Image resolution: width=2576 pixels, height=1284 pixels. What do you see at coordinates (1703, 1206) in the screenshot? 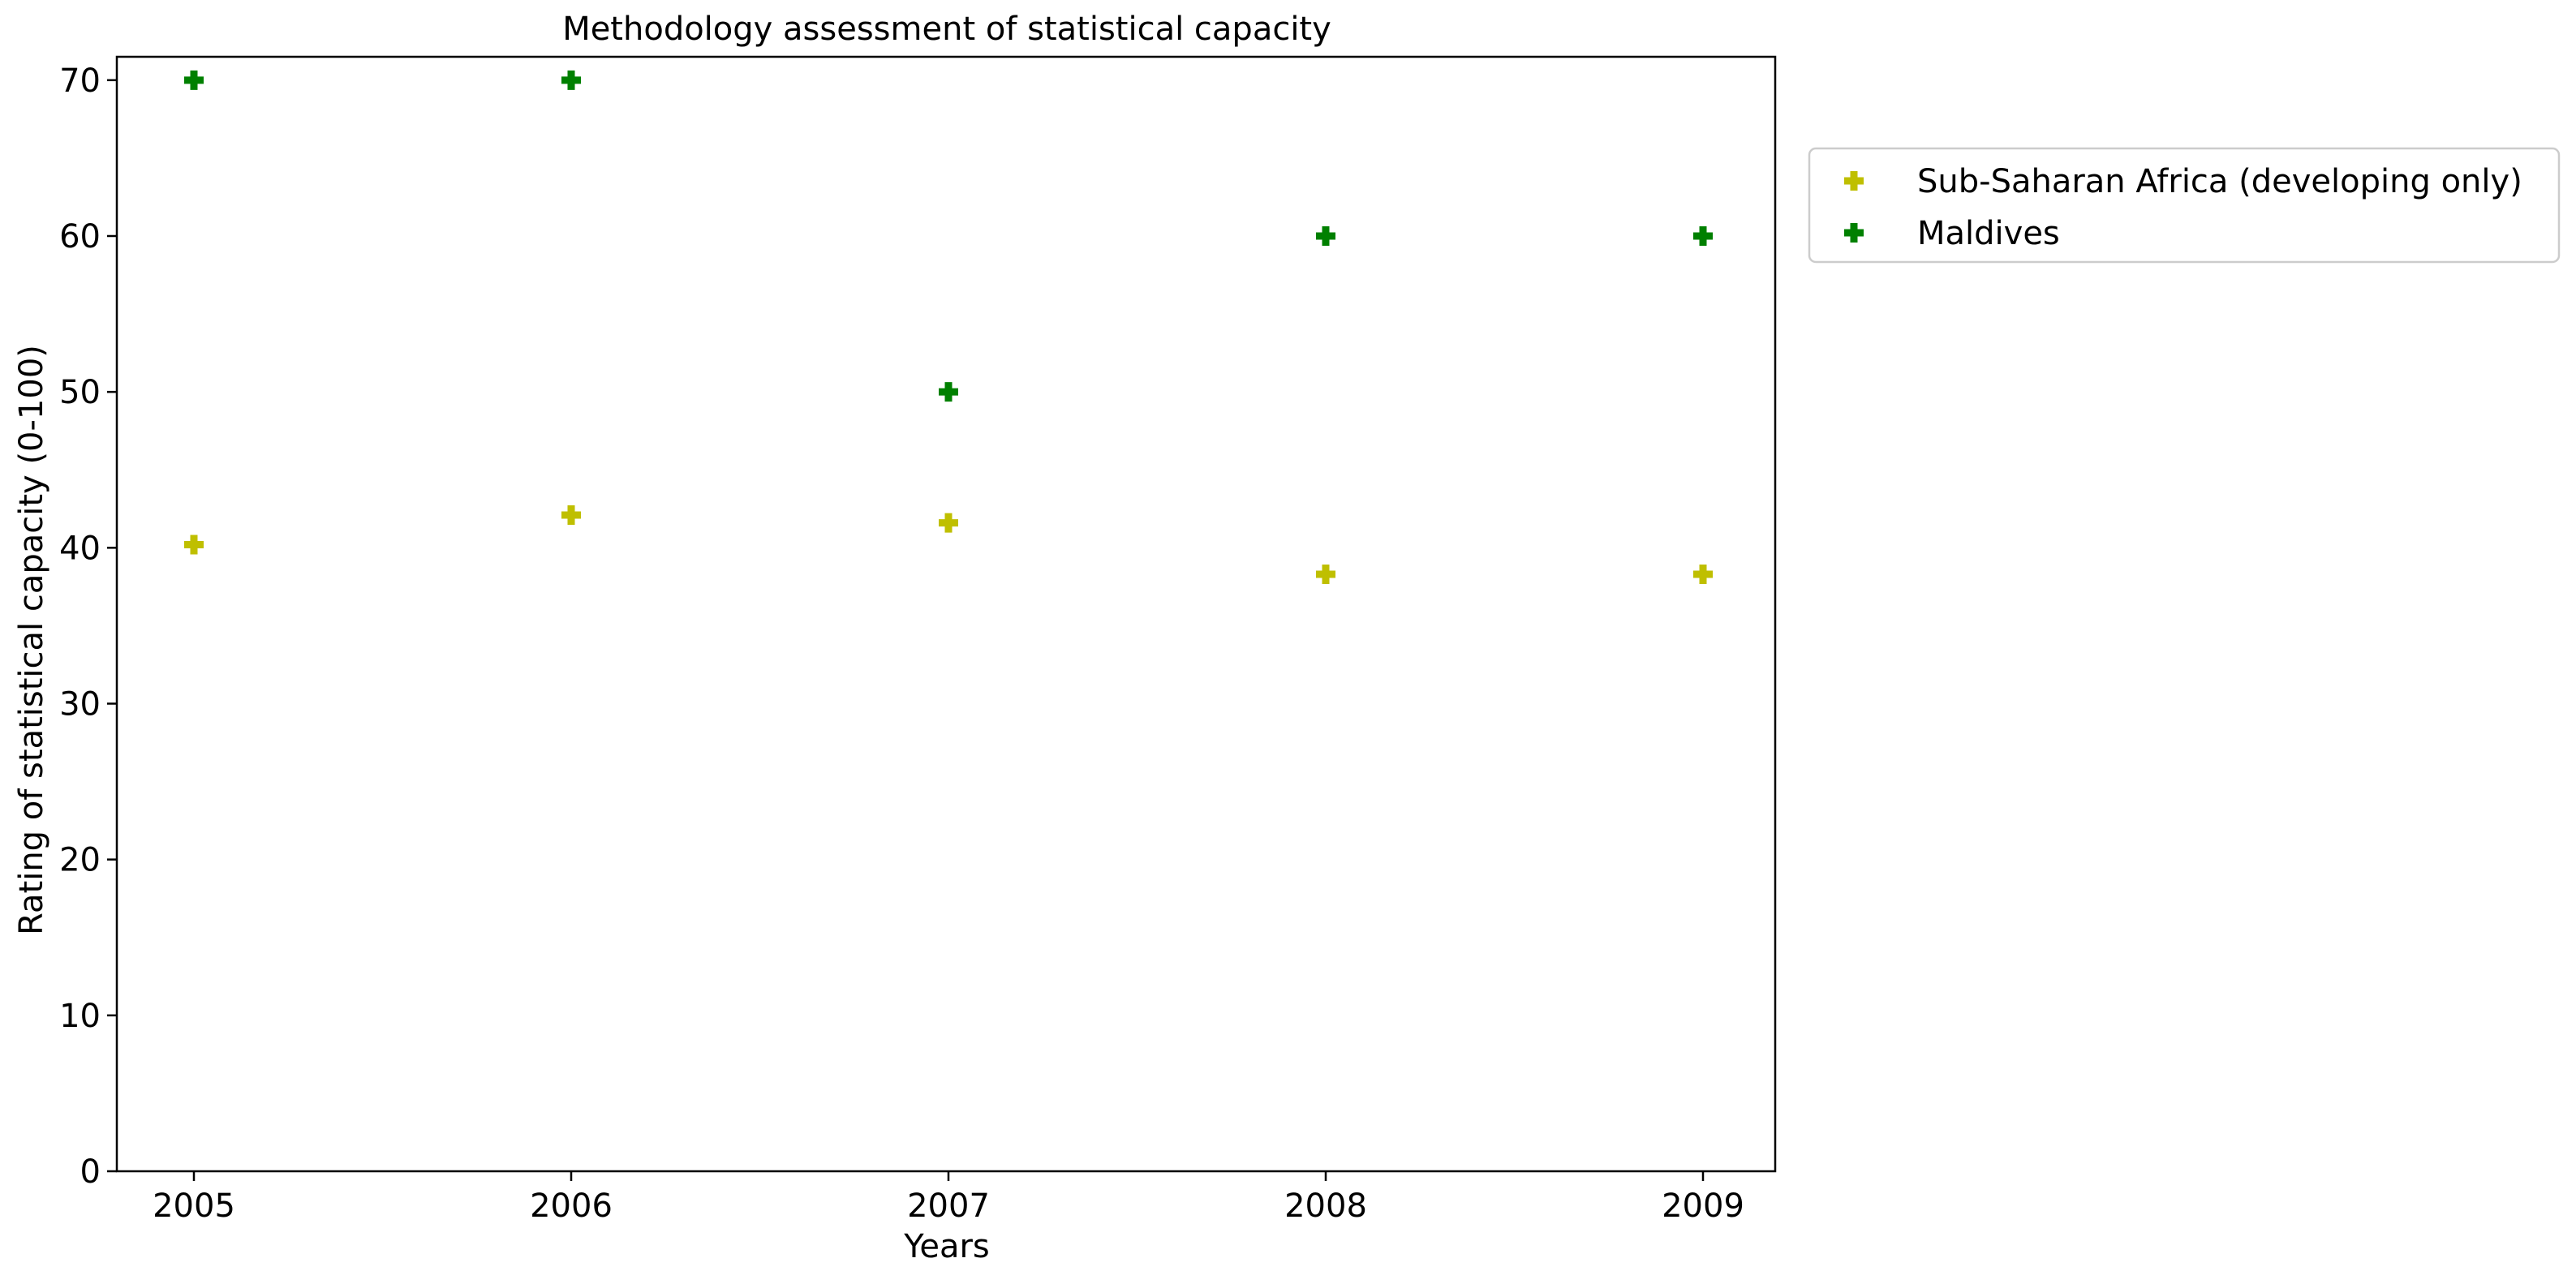
I see `x-tick-label-2009: 2009` at bounding box center [1703, 1206].